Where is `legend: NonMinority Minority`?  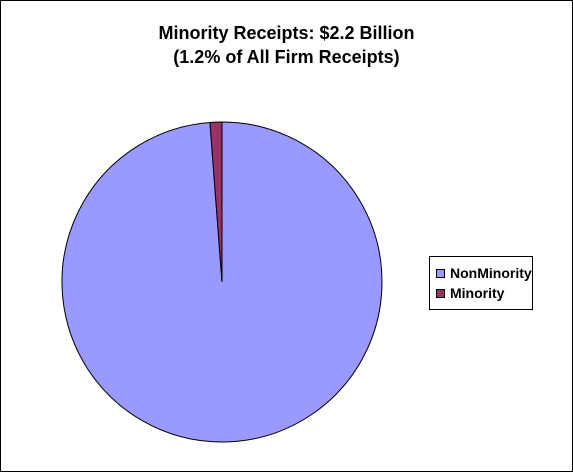 legend: NonMinority Minority is located at coordinates (481, 283).